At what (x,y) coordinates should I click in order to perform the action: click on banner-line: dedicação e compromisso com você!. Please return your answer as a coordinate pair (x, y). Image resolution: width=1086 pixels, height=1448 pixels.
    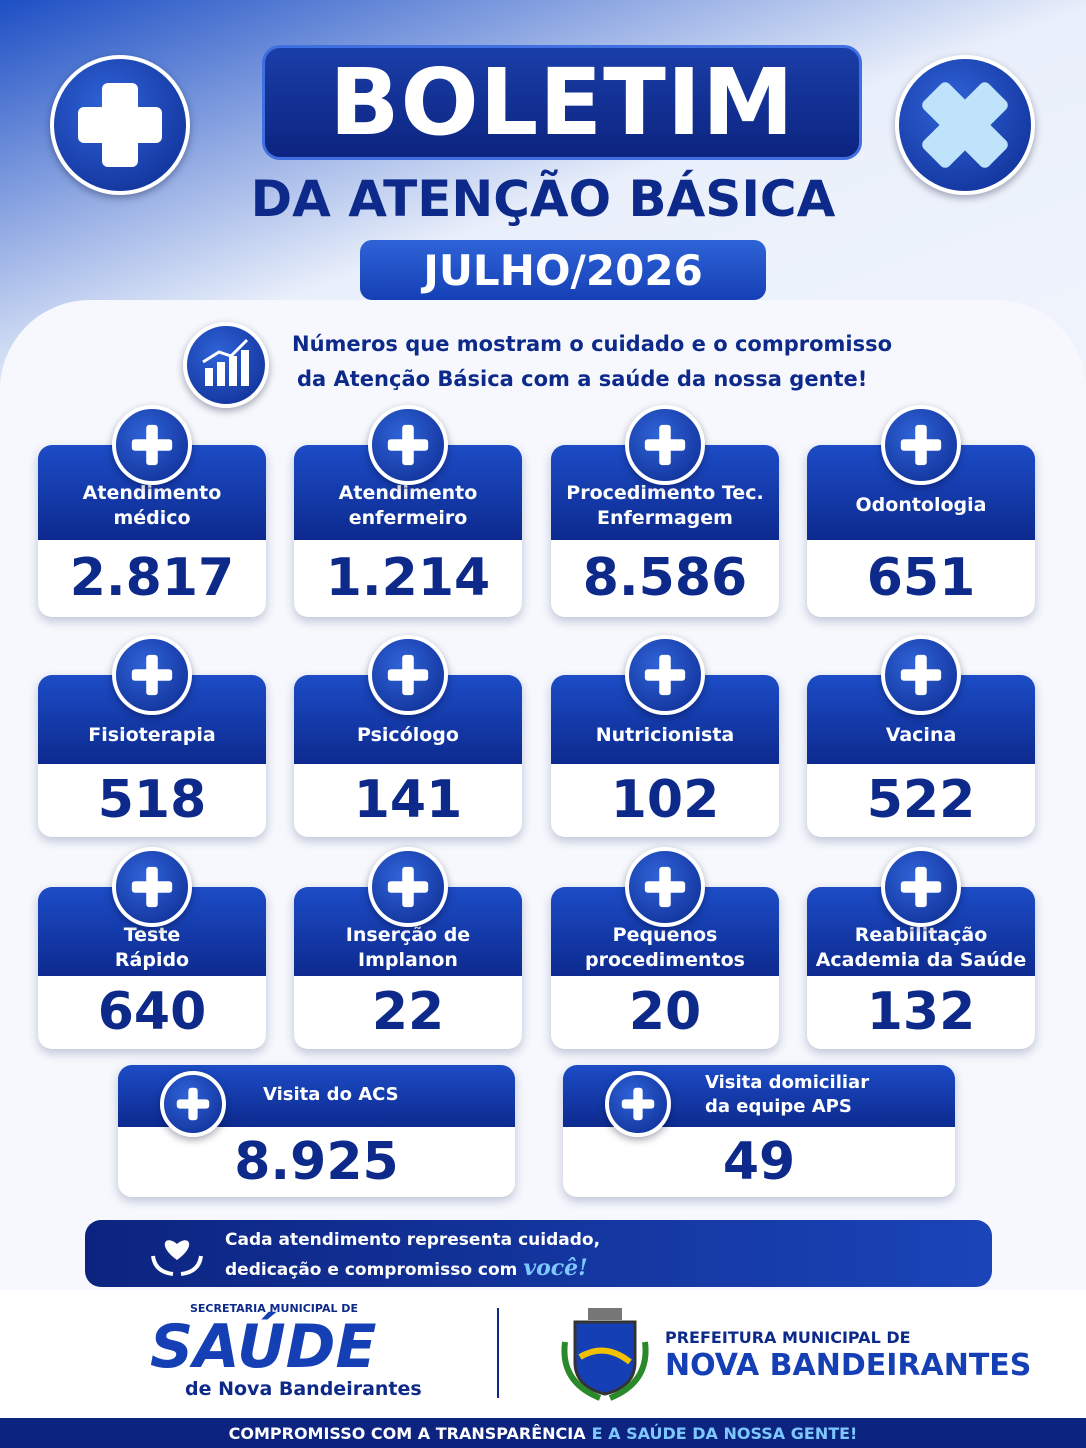
    Looking at the image, I should click on (406, 1268).